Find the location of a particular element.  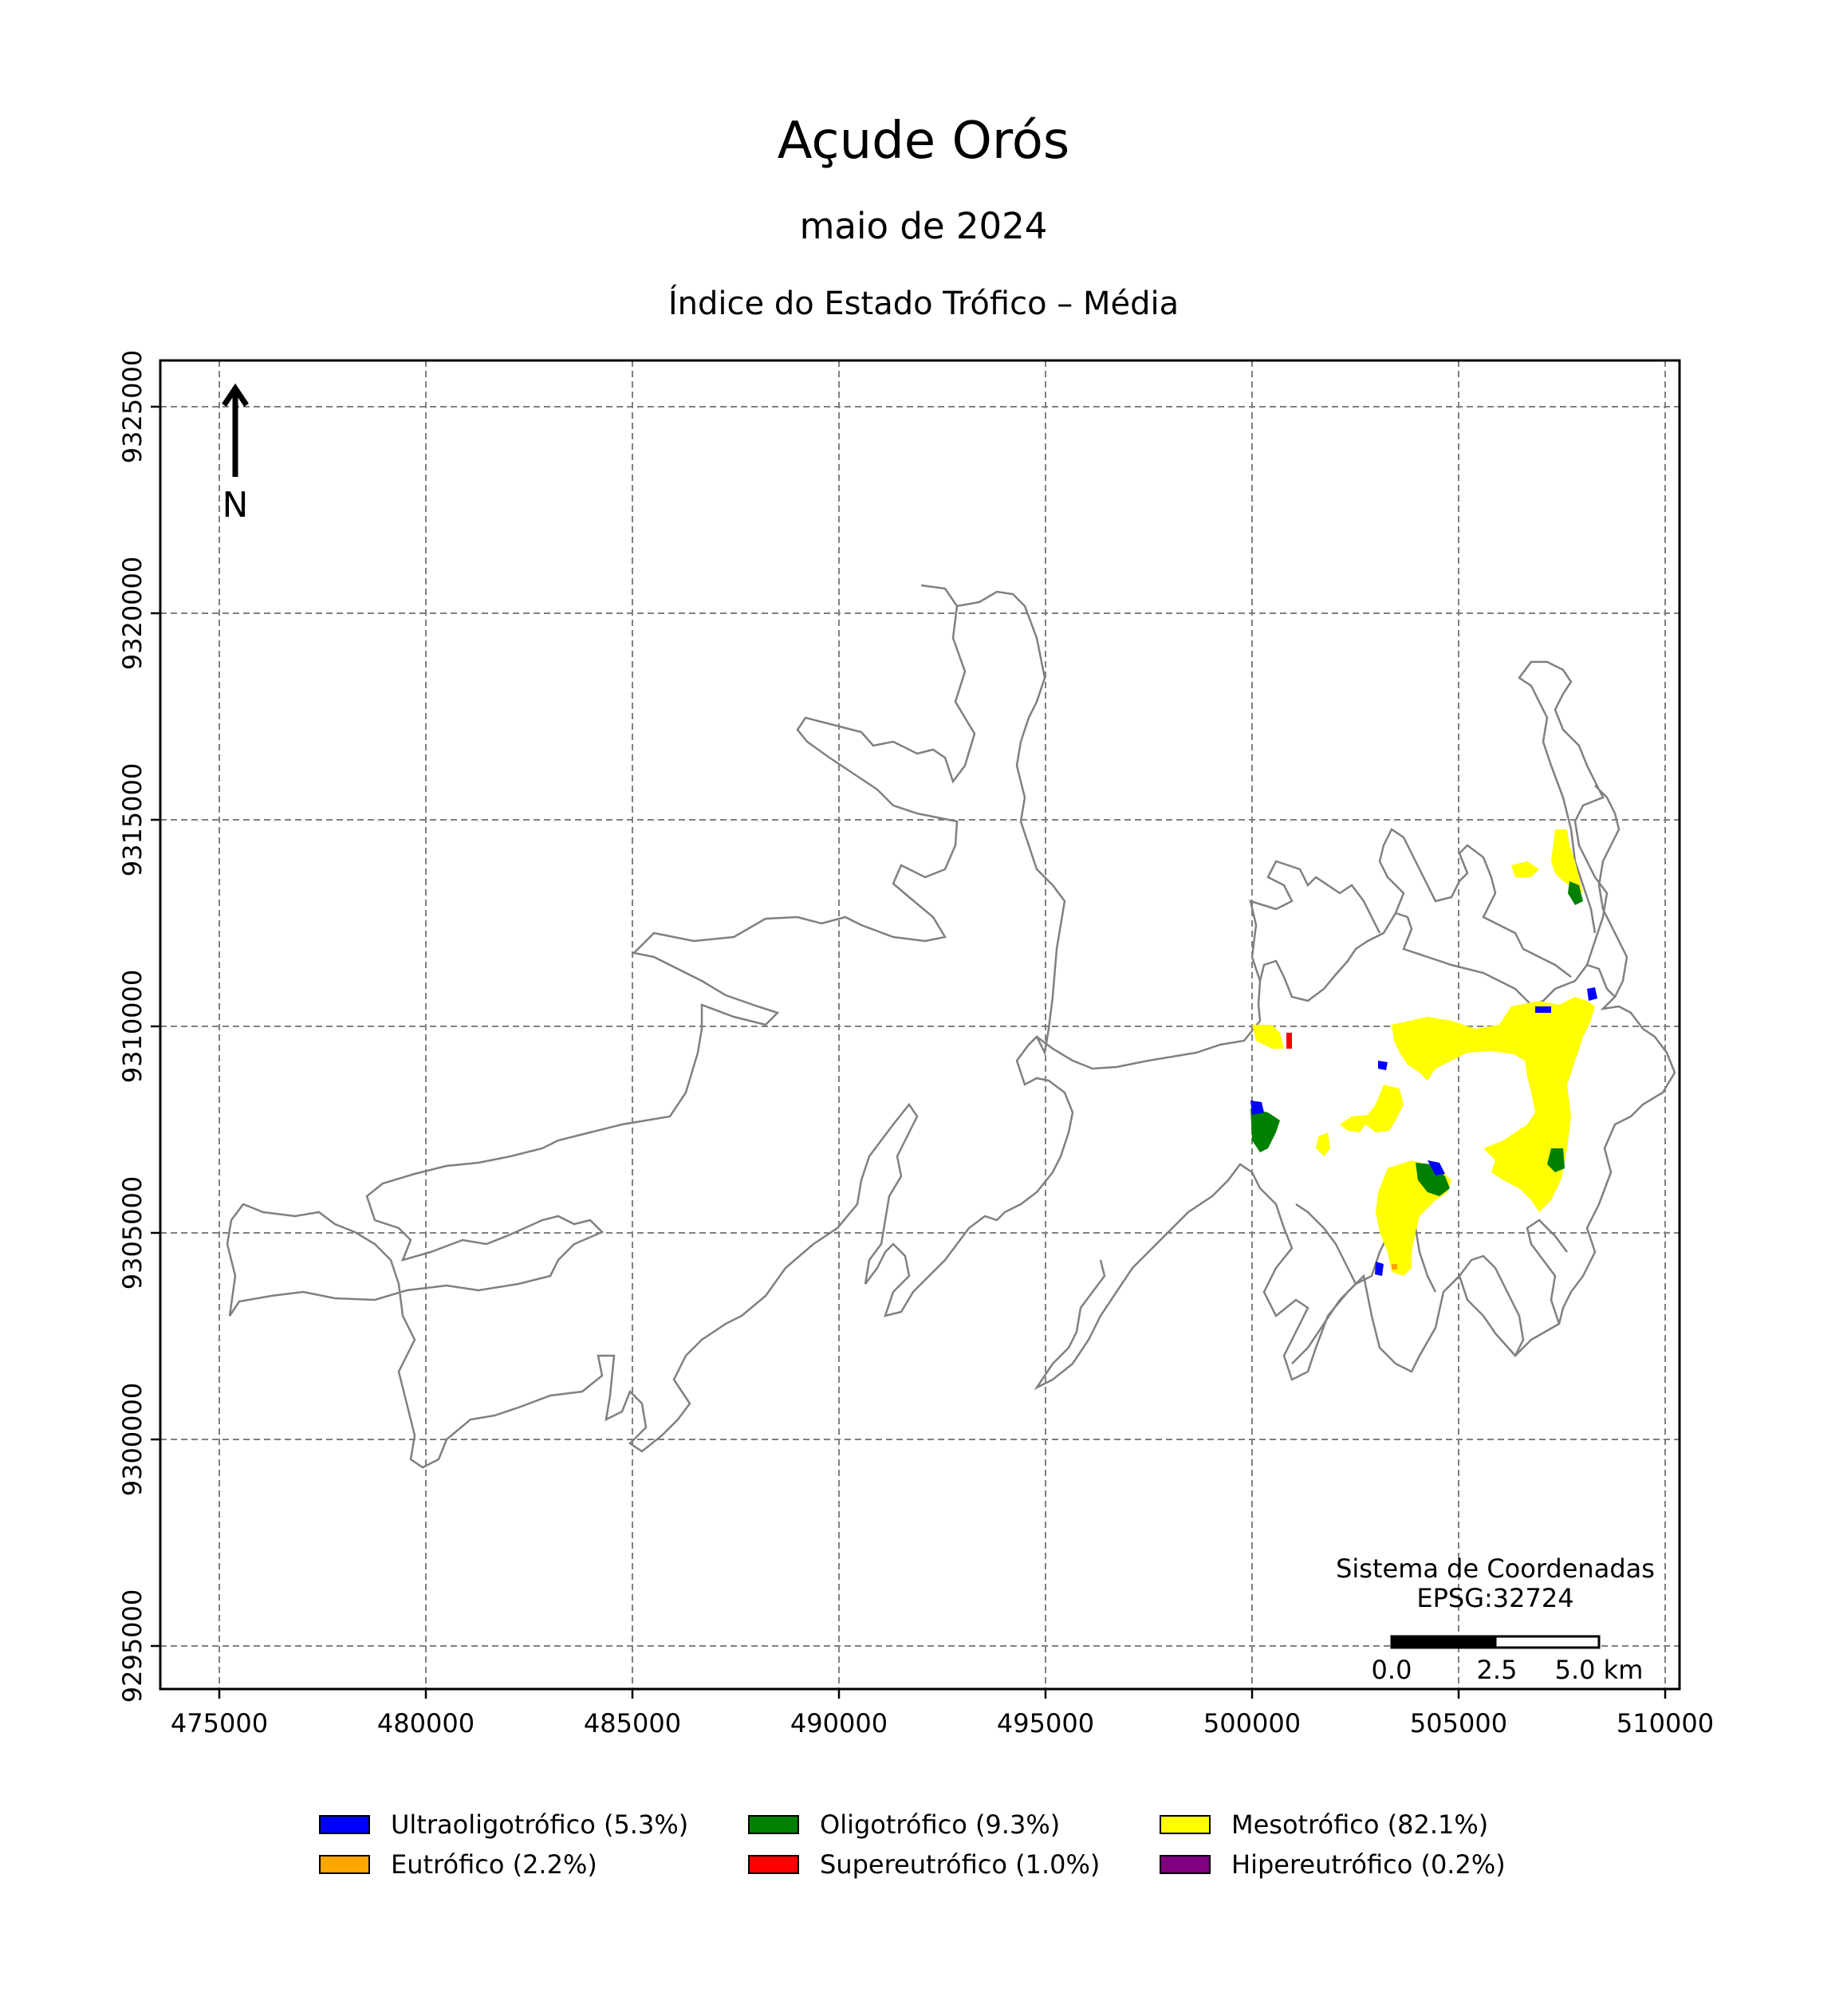

raster-mesotrofico-west is located at coordinates (1268, 1037).